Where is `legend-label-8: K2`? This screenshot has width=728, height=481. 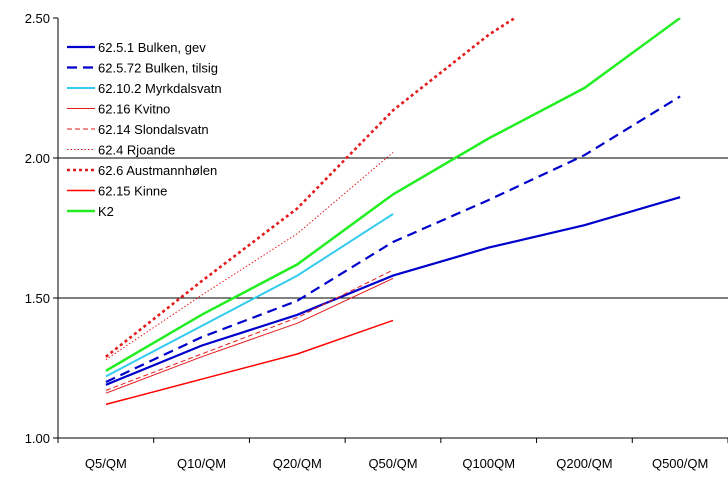
legend-label-8: K2 is located at coordinates (106, 211).